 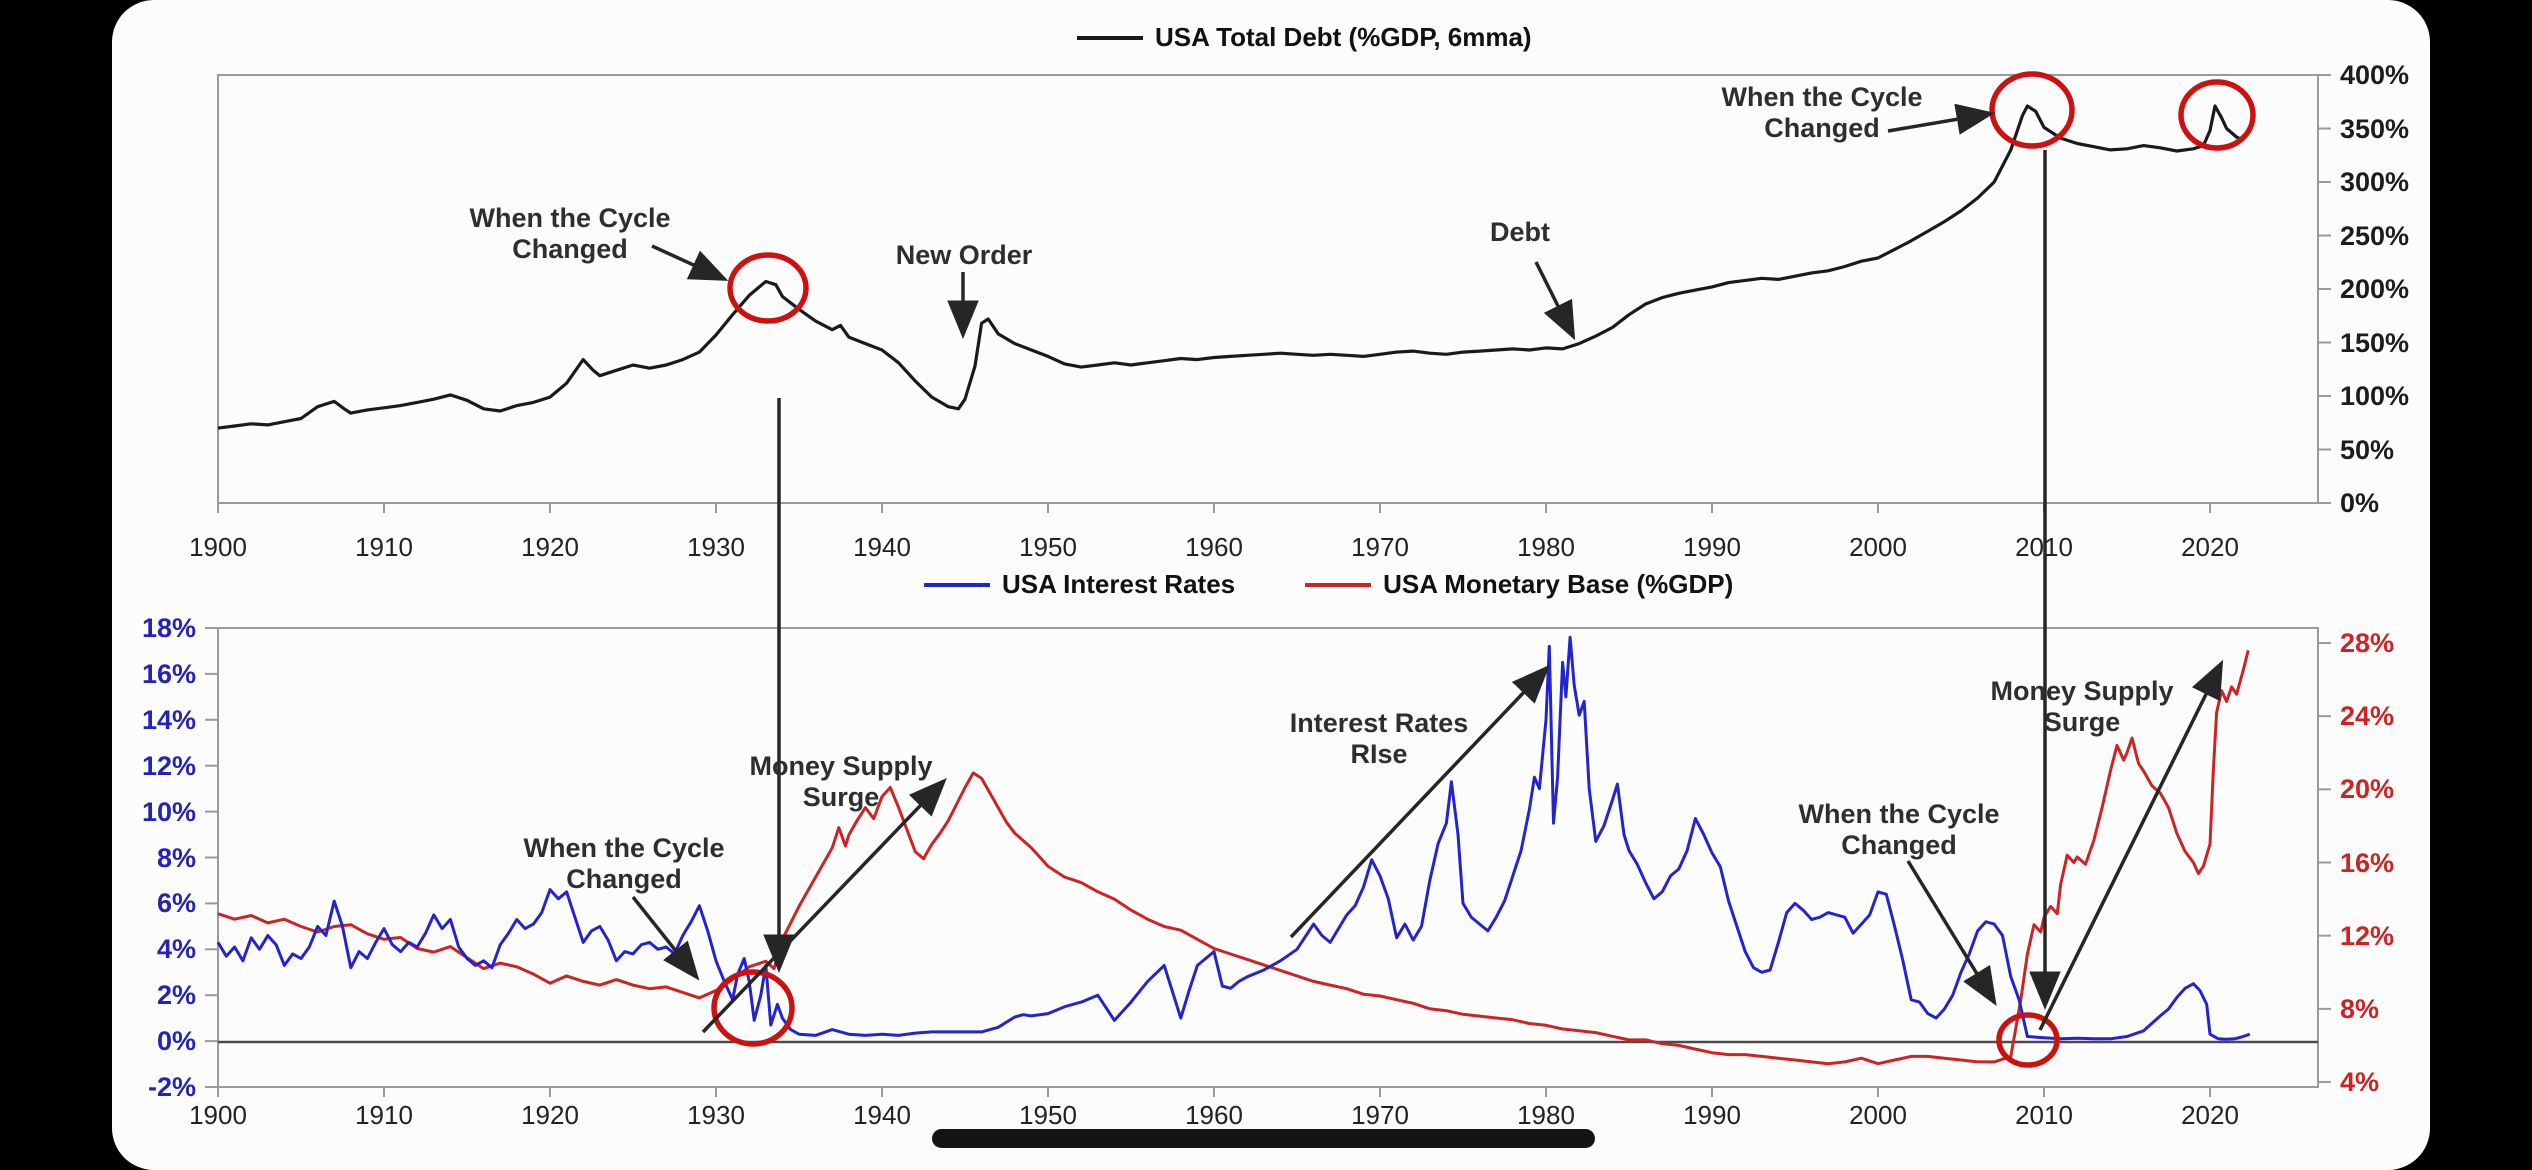 I want to click on annotation-money-supply-surge-1940s: Money Supply Surge, so click(x=841, y=781).